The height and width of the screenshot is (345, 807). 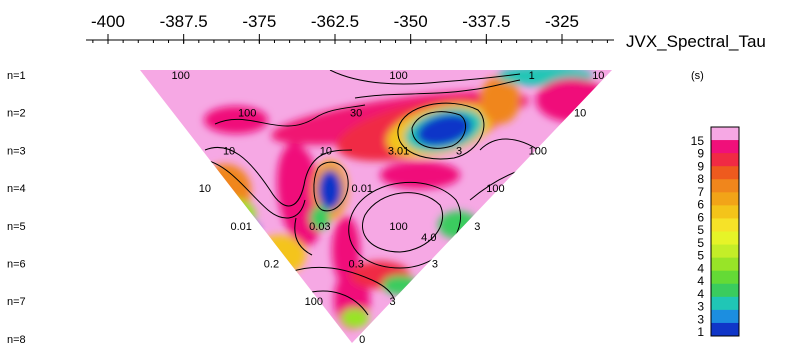 I want to click on y-axis-label: n=6, so click(x=16, y=265).